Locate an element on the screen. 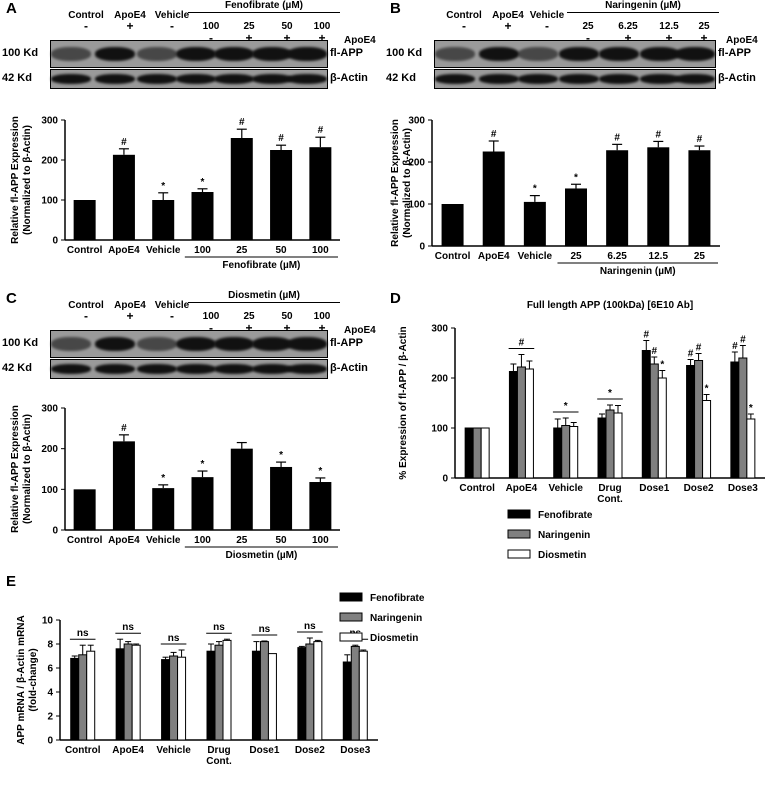 The width and height of the screenshot is (767, 795). lane-label: Control is located at coordinates (86, 15).